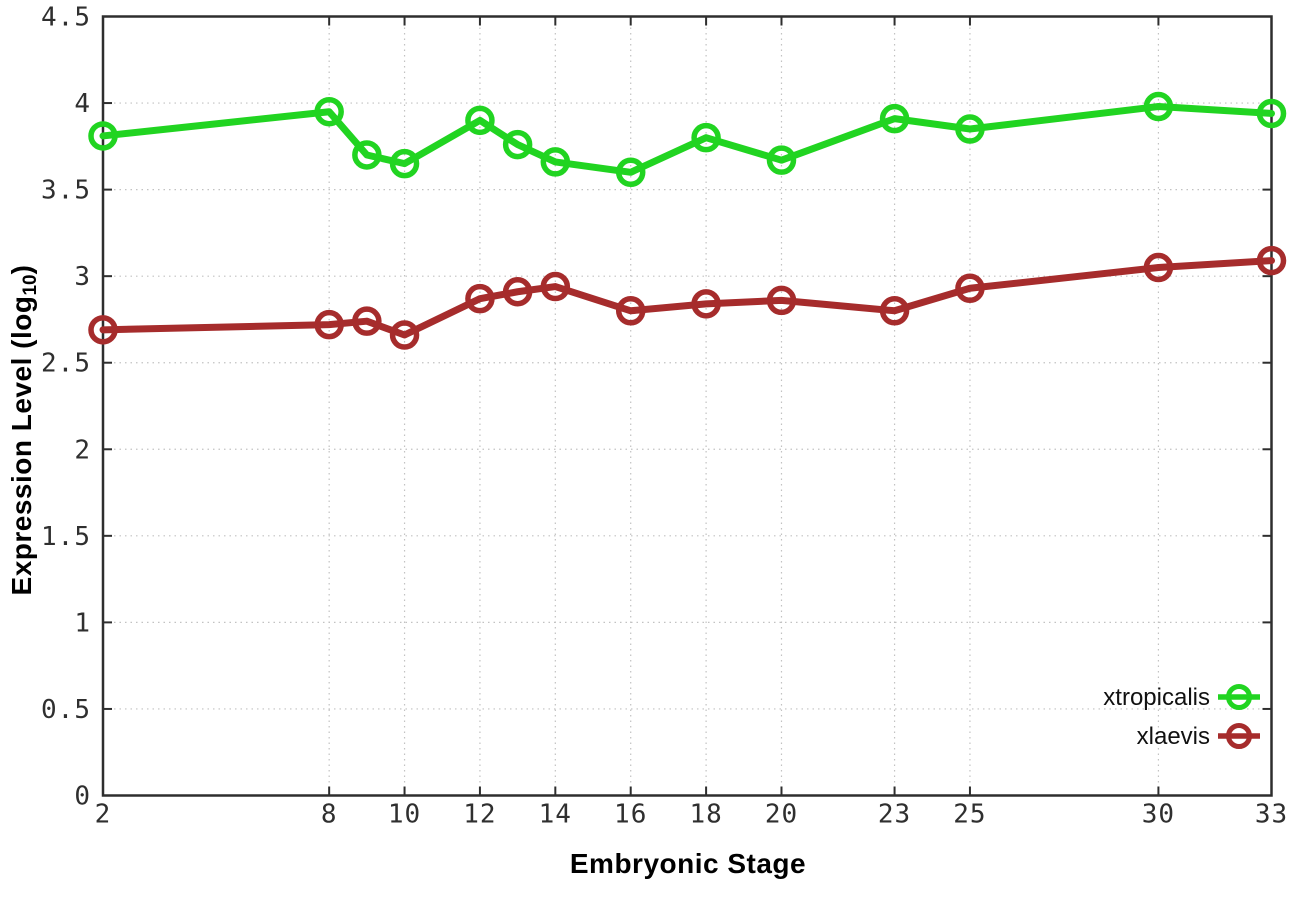 This screenshot has height=907, width=1296. I want to click on y-tick-label: 1, so click(82, 623).